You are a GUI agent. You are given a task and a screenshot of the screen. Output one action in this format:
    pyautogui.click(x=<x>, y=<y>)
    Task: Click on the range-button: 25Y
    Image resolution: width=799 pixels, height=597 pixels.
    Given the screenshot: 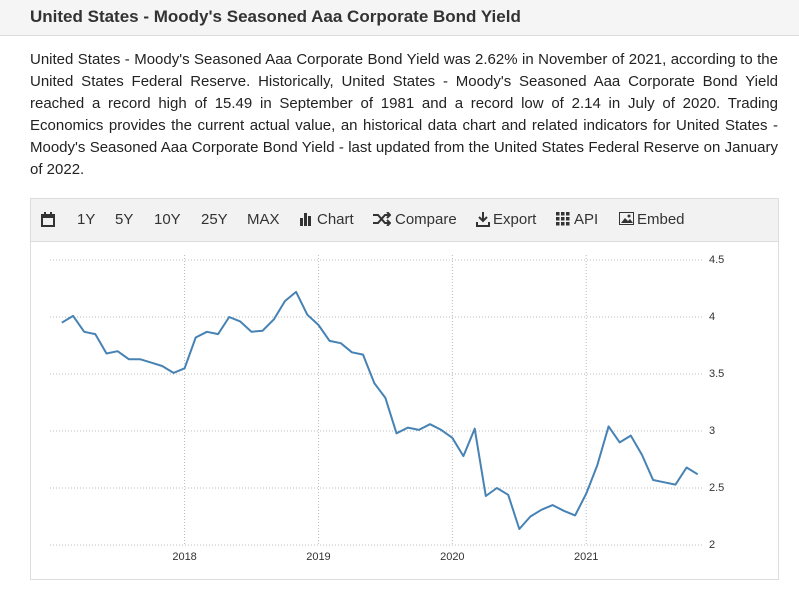 What is the action you would take?
    pyautogui.click(x=214, y=219)
    